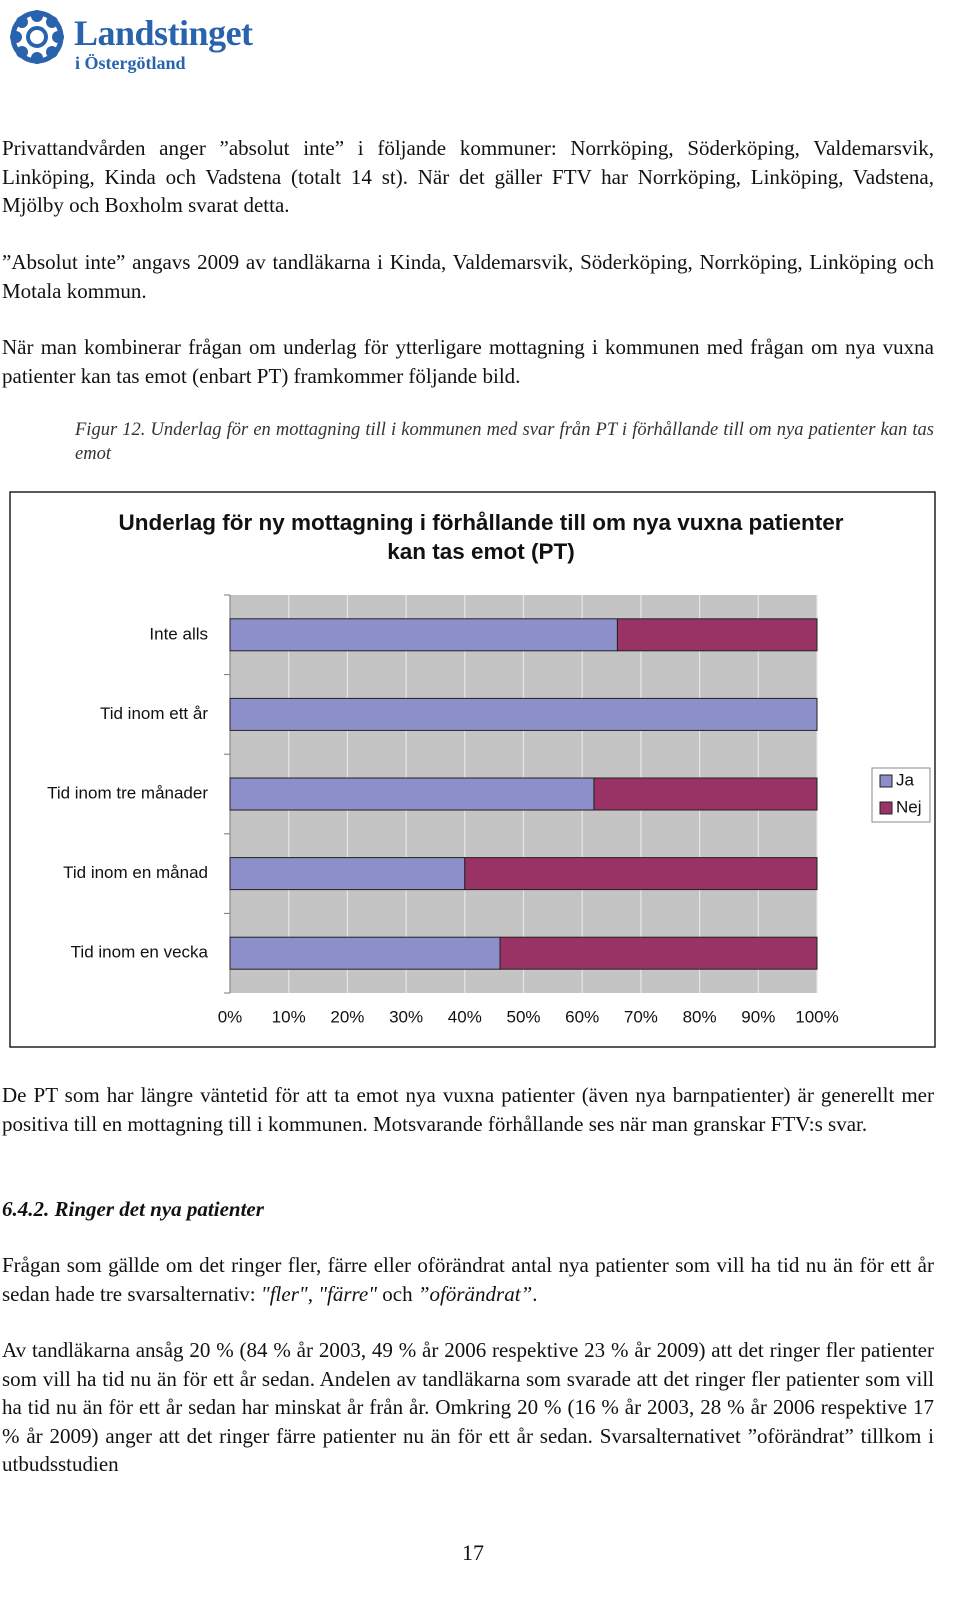 This screenshot has height=1605, width=960. What do you see at coordinates (816, 1016) in the screenshot?
I see `x-tick-label: 100%` at bounding box center [816, 1016].